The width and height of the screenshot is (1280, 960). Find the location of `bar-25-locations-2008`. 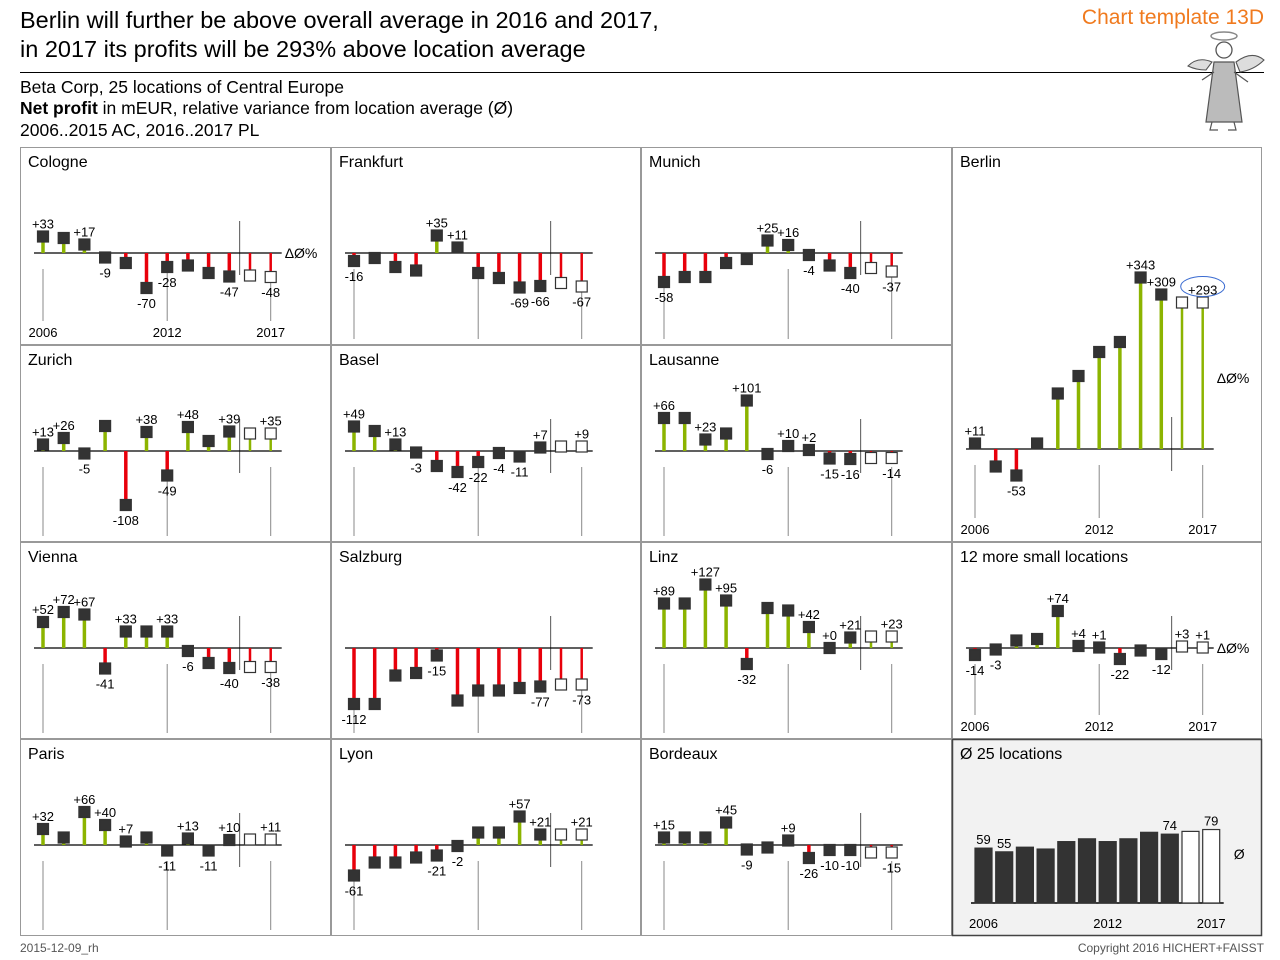

bar-25-locations-2008 is located at coordinates (1025, 875).